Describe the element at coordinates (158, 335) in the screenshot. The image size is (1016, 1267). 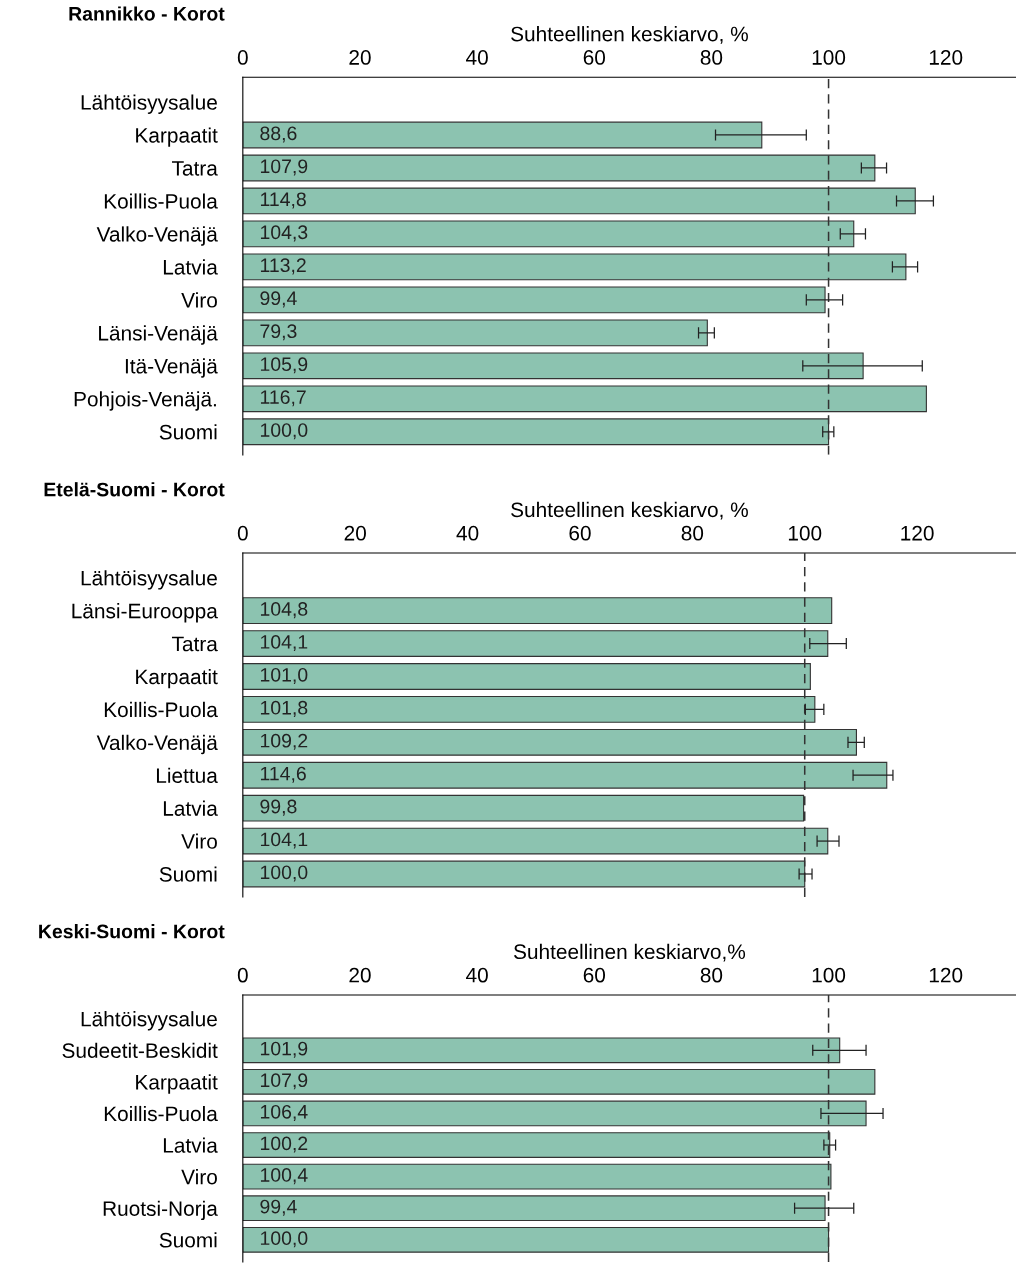
I see `y-tick-label: Länsi-Venäjä` at that location.